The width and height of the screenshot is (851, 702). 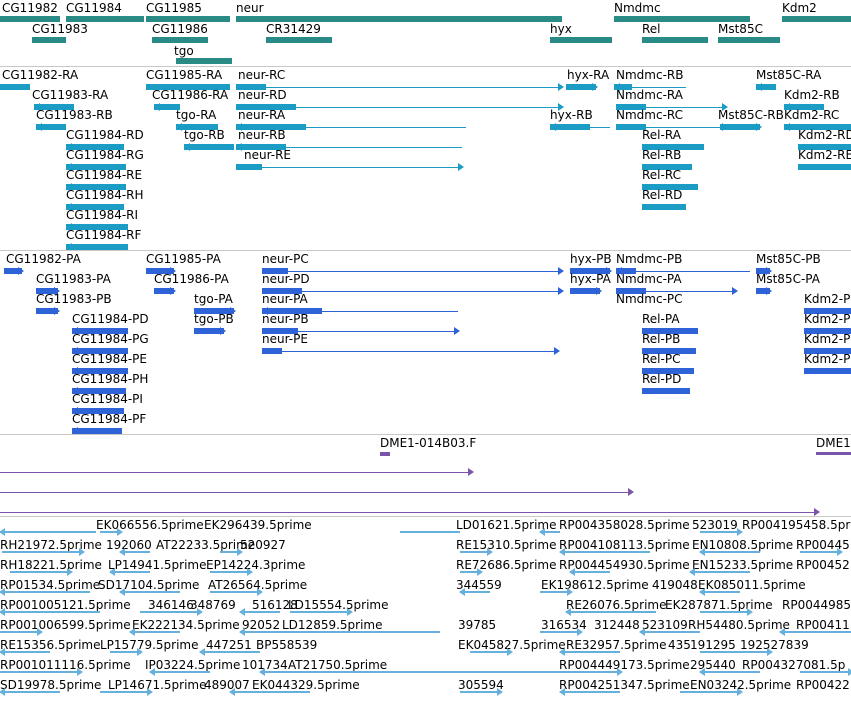 I want to click on protein-rel-pc-bar, so click(x=668, y=371).